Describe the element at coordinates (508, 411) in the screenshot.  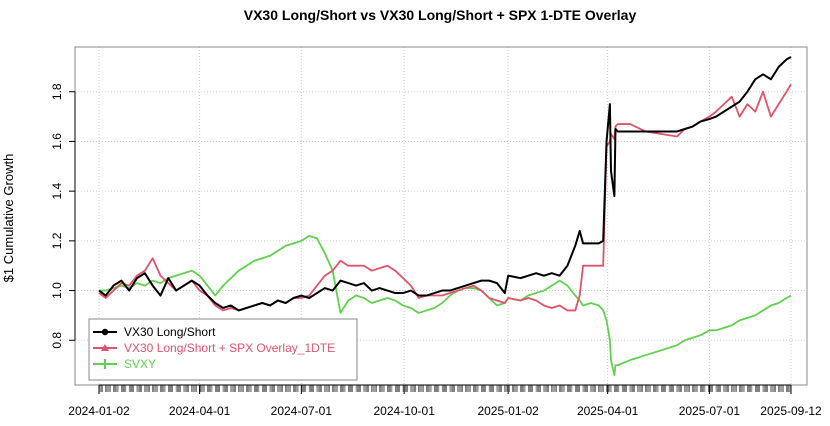
I see `x-tick-label: 2025-01-02` at that location.